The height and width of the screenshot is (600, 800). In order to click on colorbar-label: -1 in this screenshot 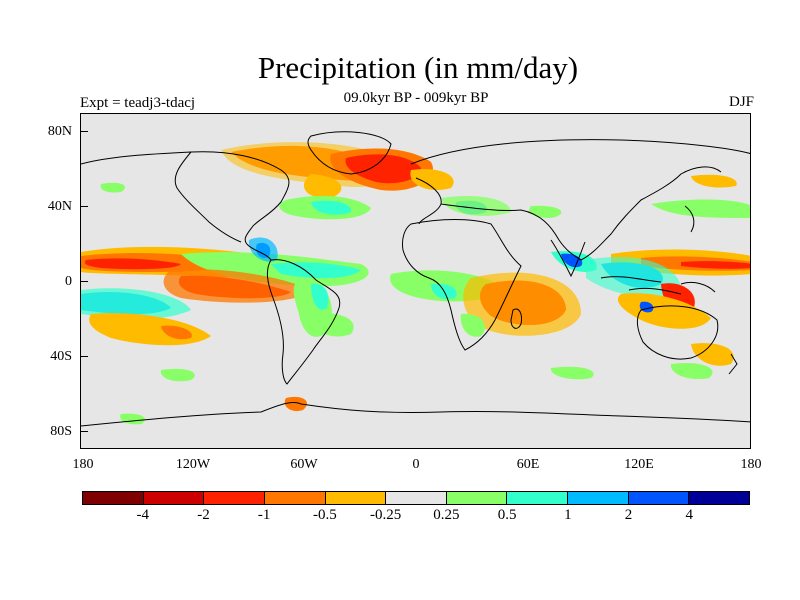, I will do `click(264, 515)`.